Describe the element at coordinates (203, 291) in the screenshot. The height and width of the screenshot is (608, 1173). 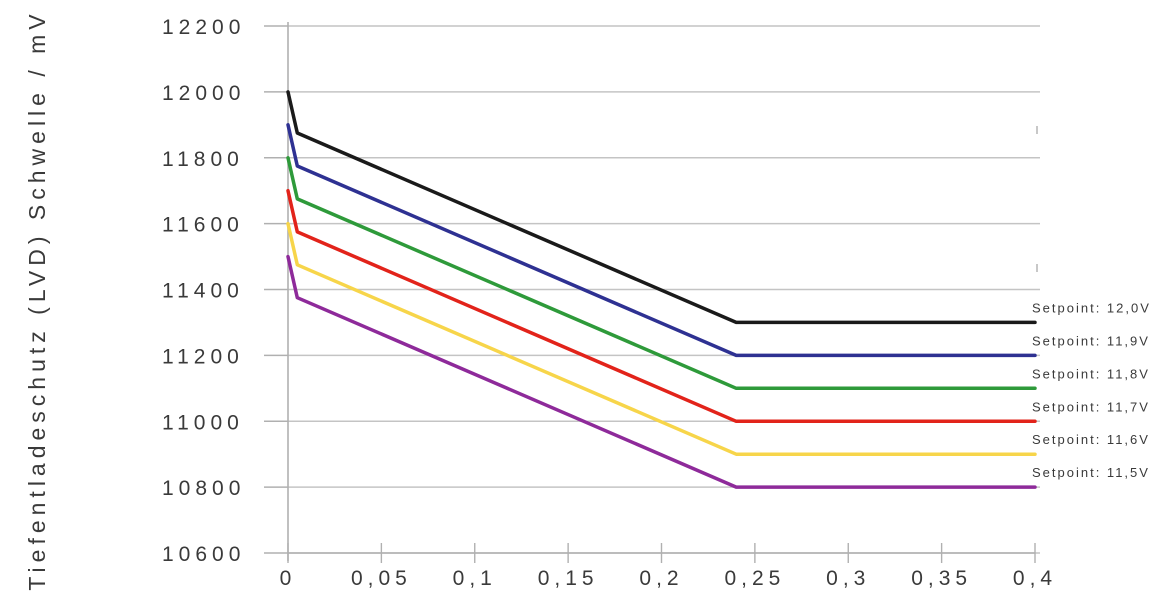
I see `y-tick-label: 11400` at that location.